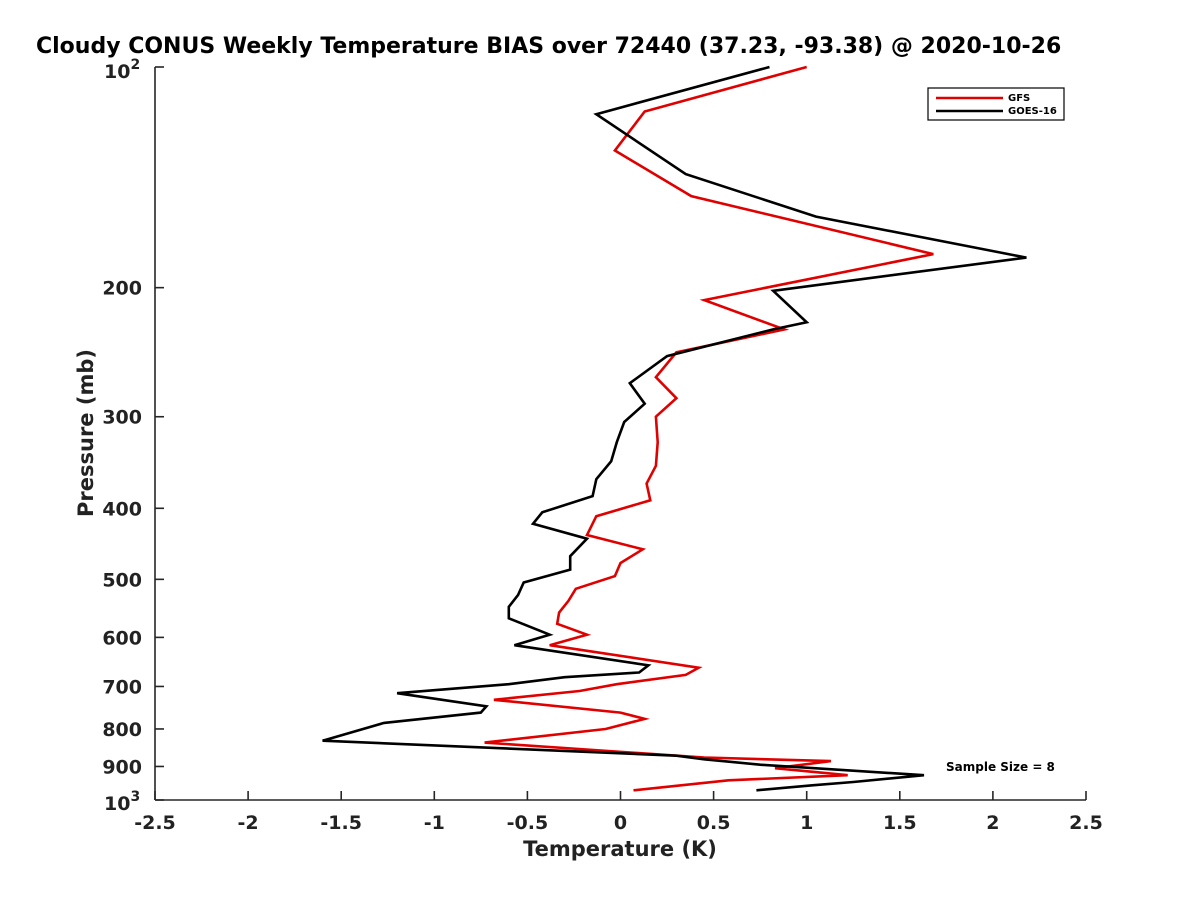 This screenshot has width=1200, height=900. Describe the element at coordinates (122, 767) in the screenshot. I see `y-tick-label: 900` at that location.